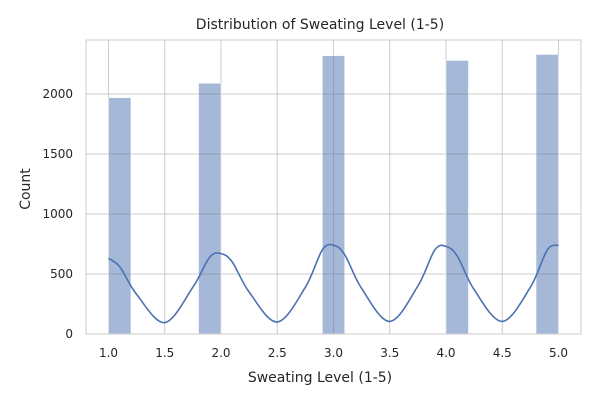 Image resolution: width=600 pixels, height=400 pixels. Describe the element at coordinates (277, 353) in the screenshot. I see `x-tick-label: 2.5` at that location.